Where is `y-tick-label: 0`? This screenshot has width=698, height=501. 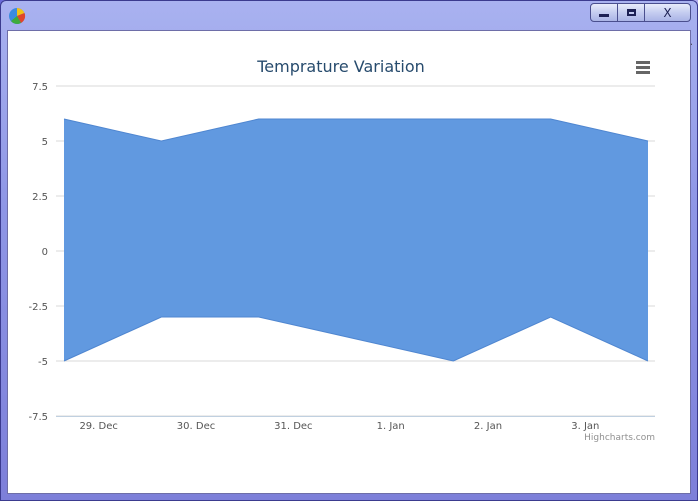 y-tick-label: 0 is located at coordinates (45, 252).